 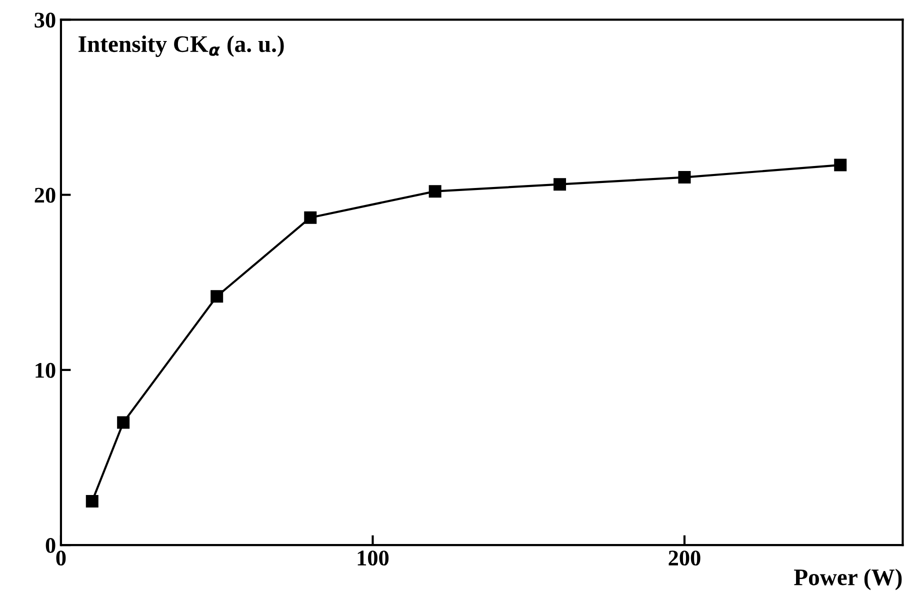 I want to click on x-tick-label: 200, so click(x=684, y=558).